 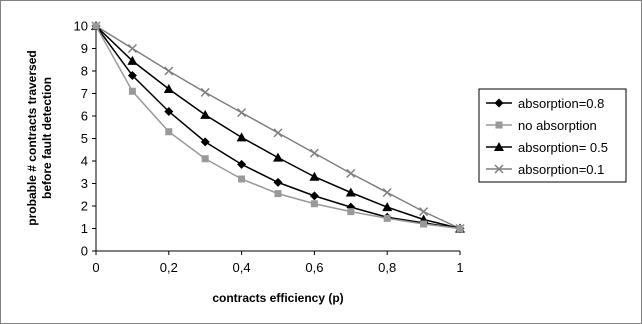 What do you see at coordinates (84, 93) in the screenshot?
I see `y-tick-label: 7` at bounding box center [84, 93].